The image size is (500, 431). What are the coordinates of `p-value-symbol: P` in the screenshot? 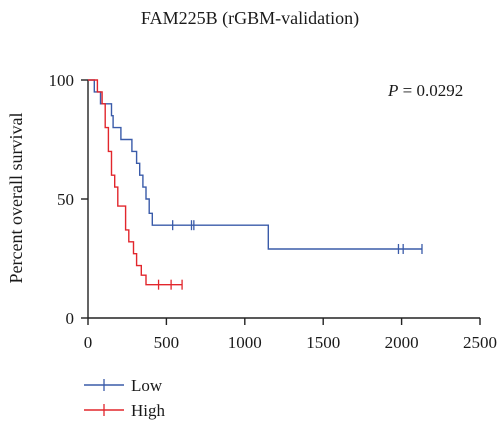 It's located at (392, 90).